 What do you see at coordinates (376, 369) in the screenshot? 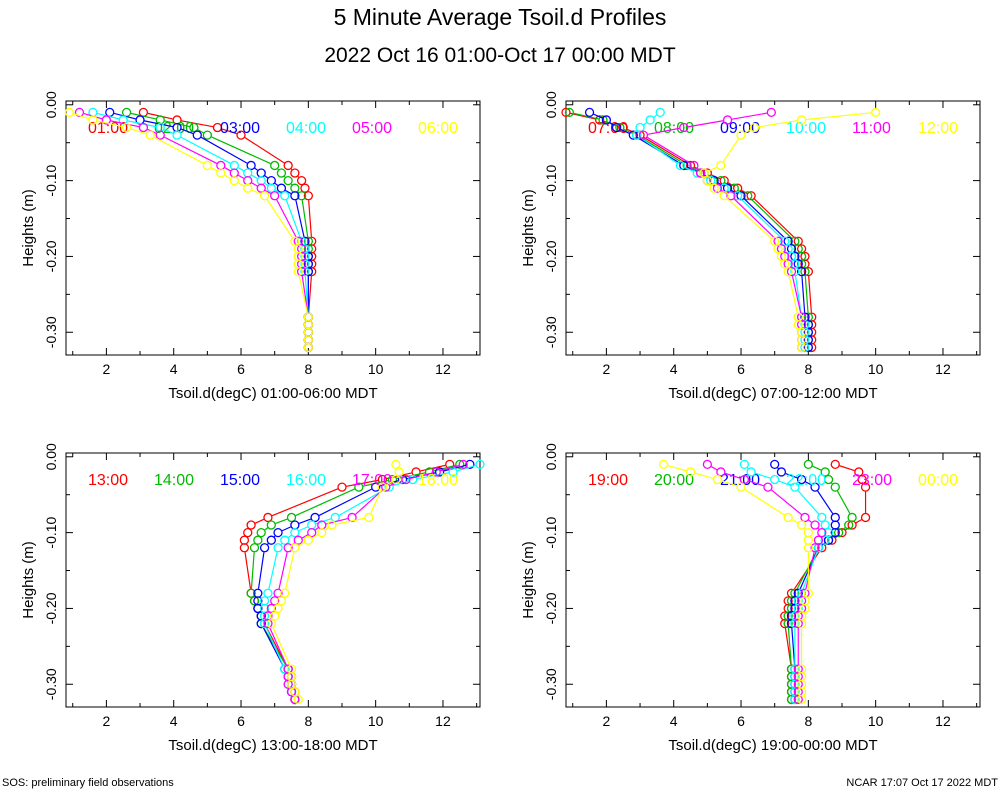
I see `x-tick-label: 10` at bounding box center [376, 369].